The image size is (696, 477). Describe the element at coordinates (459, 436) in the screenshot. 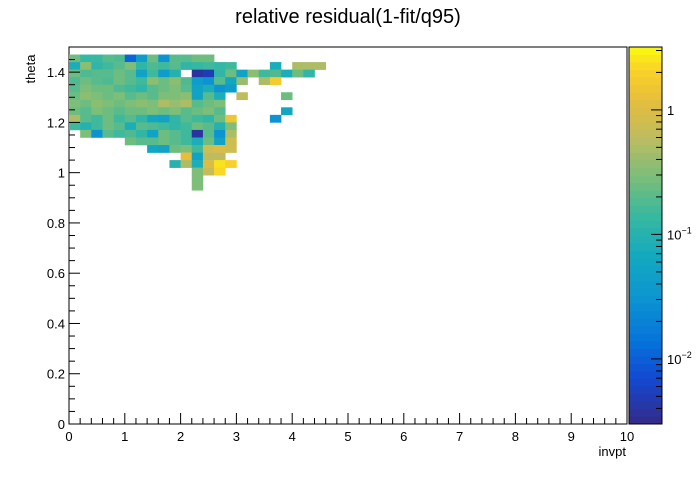

I see `x-tick-label: 7` at that location.